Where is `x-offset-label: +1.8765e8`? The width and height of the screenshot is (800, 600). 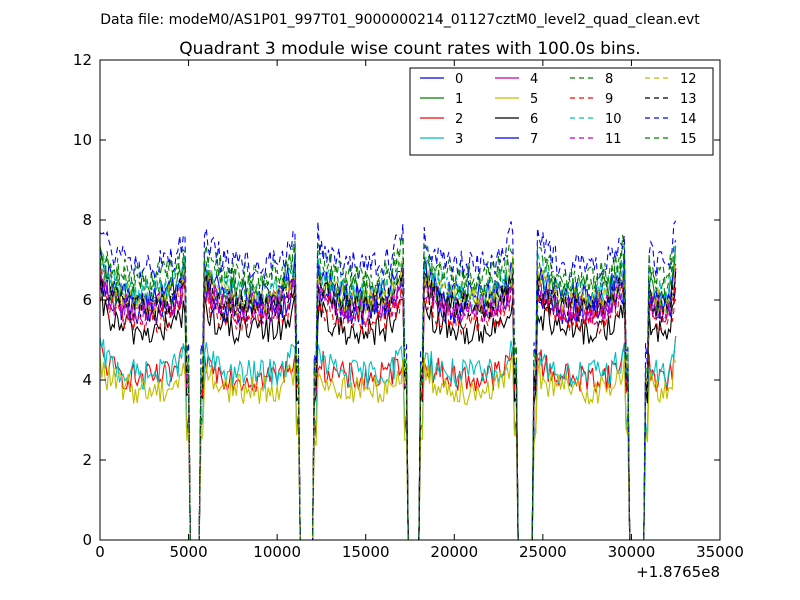 x-offset-label: +1.8765e8 is located at coordinates (678, 572).